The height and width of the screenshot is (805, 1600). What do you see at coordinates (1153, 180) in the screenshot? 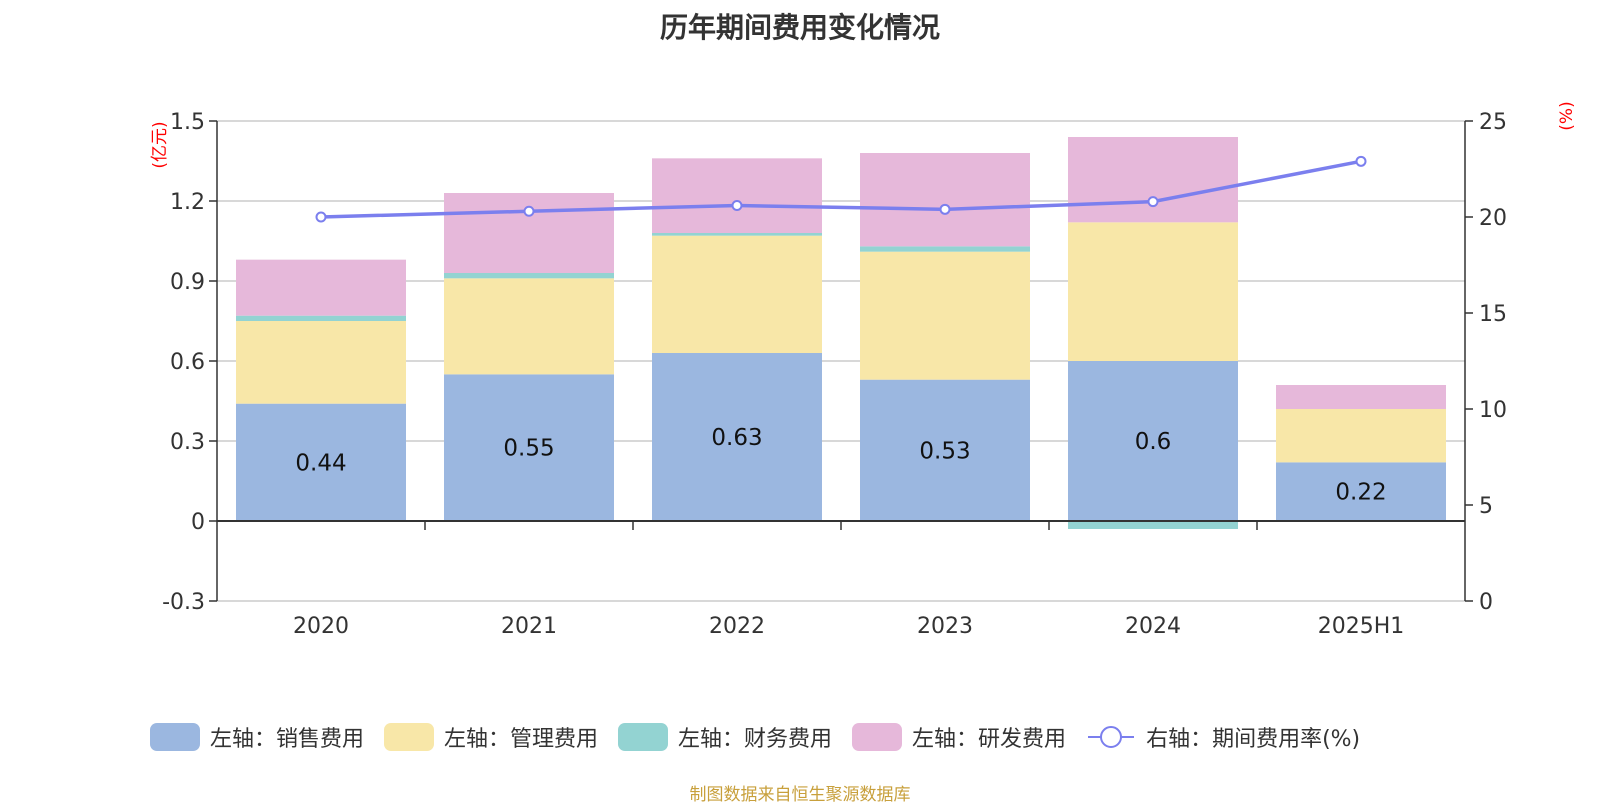
I see `bar-segment-s3-2024` at bounding box center [1153, 180].